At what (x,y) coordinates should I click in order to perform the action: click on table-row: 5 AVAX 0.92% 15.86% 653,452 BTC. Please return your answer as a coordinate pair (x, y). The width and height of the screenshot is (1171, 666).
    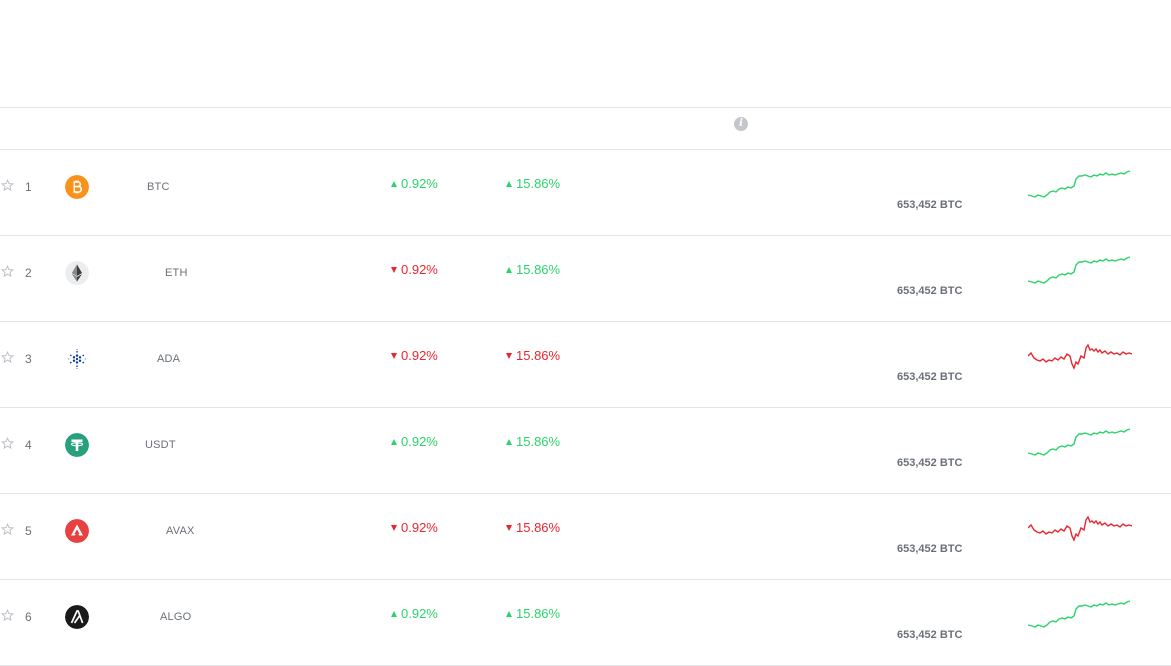
    Looking at the image, I should click on (585, 537).